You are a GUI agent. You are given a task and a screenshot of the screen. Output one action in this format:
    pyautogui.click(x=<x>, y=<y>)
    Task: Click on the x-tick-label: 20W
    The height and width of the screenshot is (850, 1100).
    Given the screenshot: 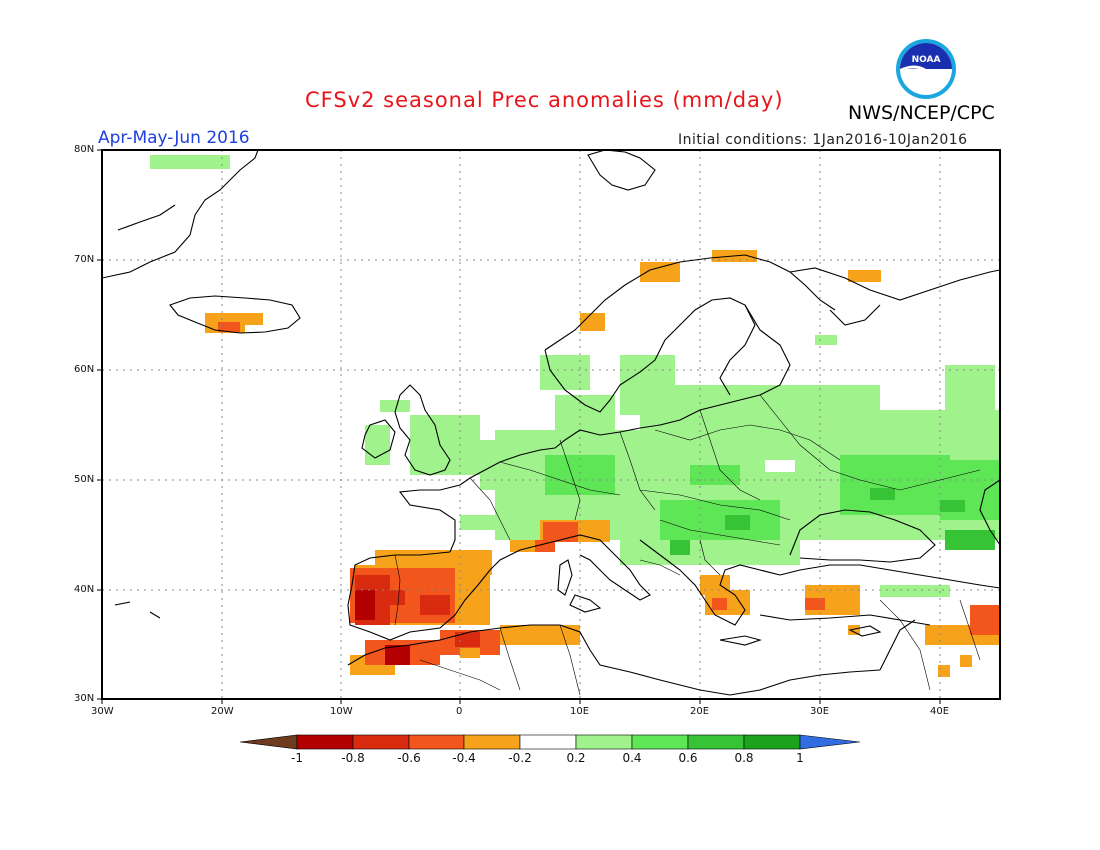 What is the action you would take?
    pyautogui.click(x=222, y=711)
    